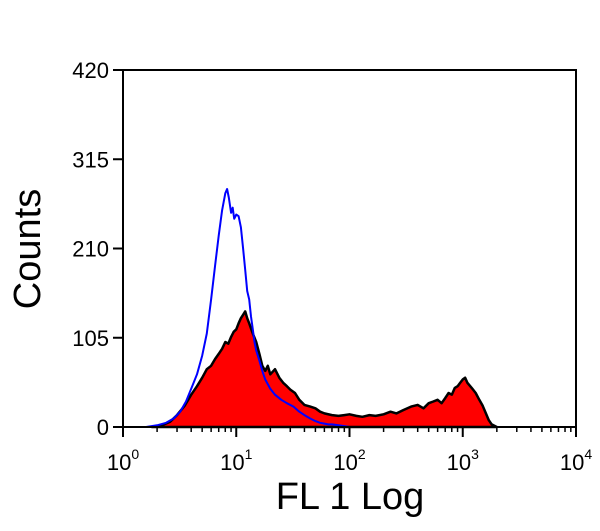 The height and width of the screenshot is (531, 600). Describe the element at coordinates (349, 460) in the screenshot. I see `x-tick-label: 10²` at that location.